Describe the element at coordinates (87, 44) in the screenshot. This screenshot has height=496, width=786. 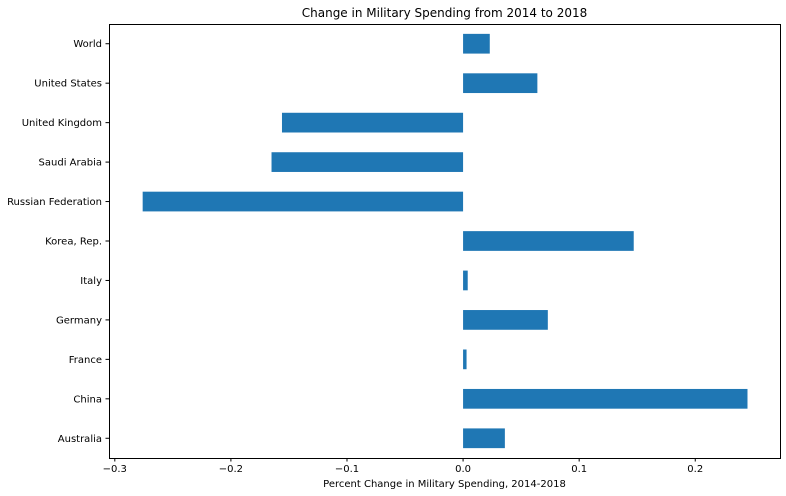
I see `y-tick-label: World` at that location.